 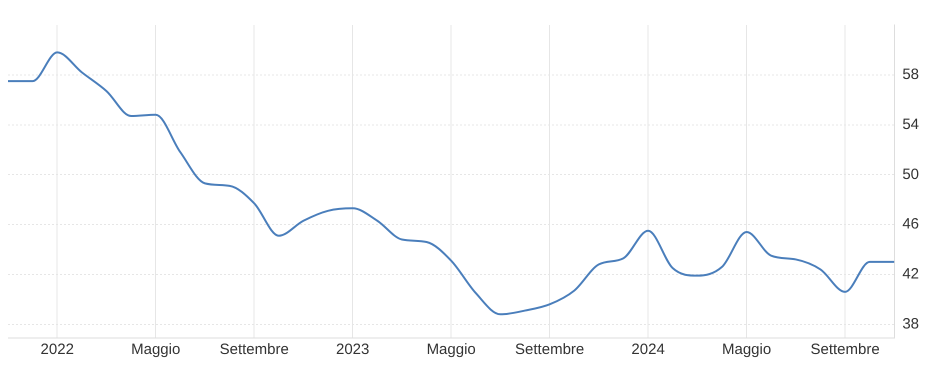 I want to click on x-tick-label: 2022, so click(x=57, y=349).